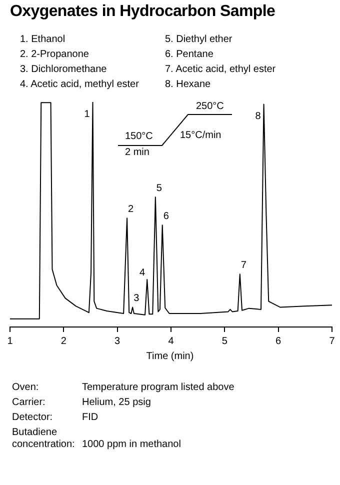 The width and height of the screenshot is (340, 485). What do you see at coordinates (137, 153) in the screenshot?
I see `annotation: 2 min` at bounding box center [137, 153].